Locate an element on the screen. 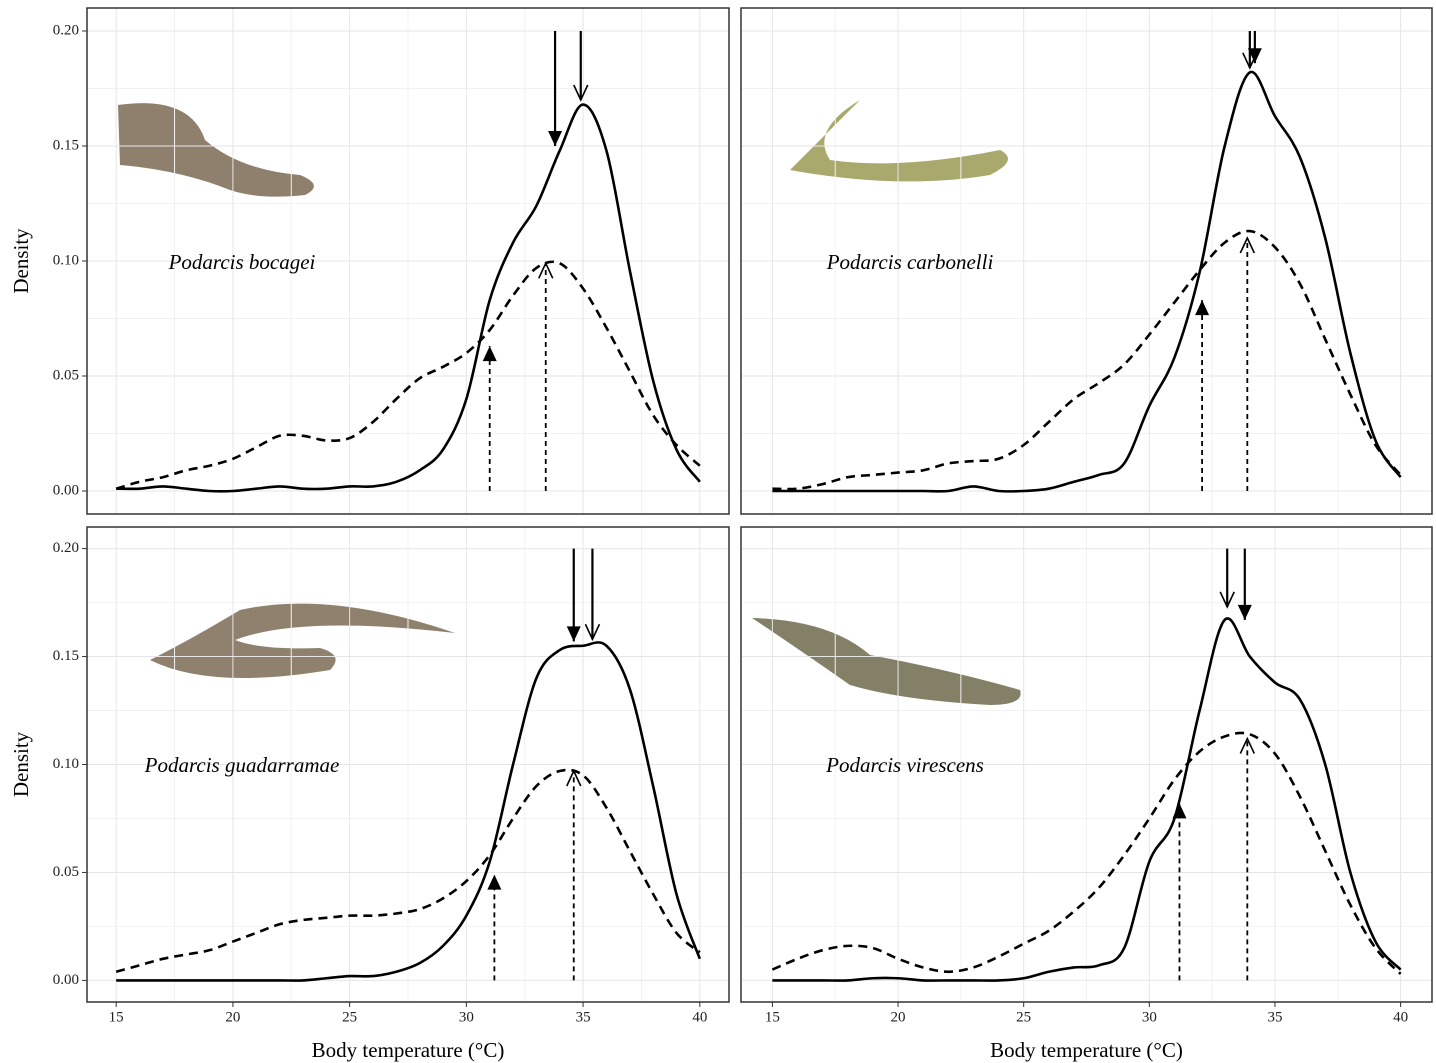 This screenshot has height=1063, width=1436. species-label: Podarcis guadarramae is located at coordinates (242, 765).